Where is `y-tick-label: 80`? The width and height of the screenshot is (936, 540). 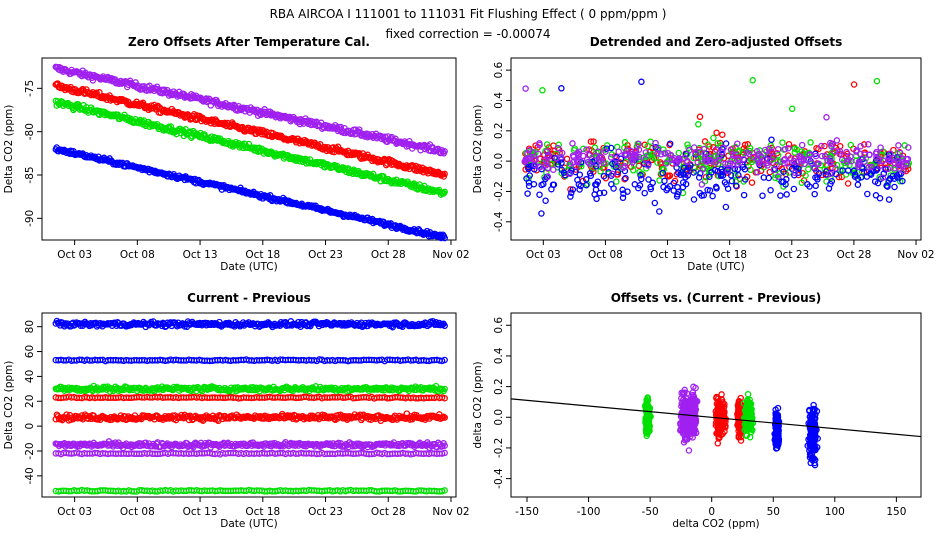 y-tick-label: 80 is located at coordinates (30, 326).